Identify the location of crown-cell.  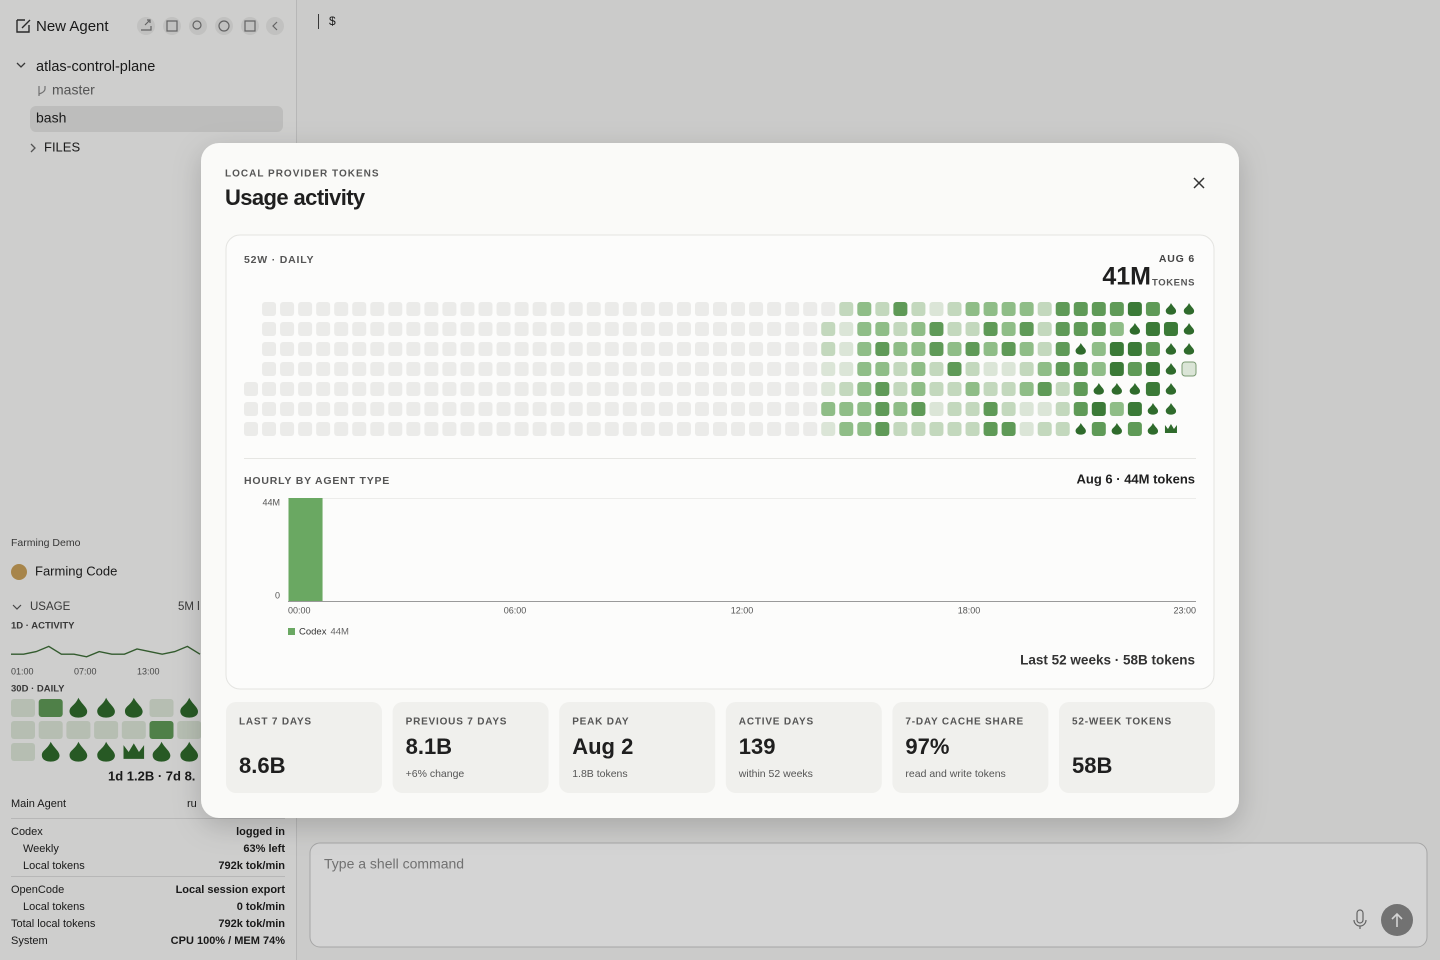
(134, 751).